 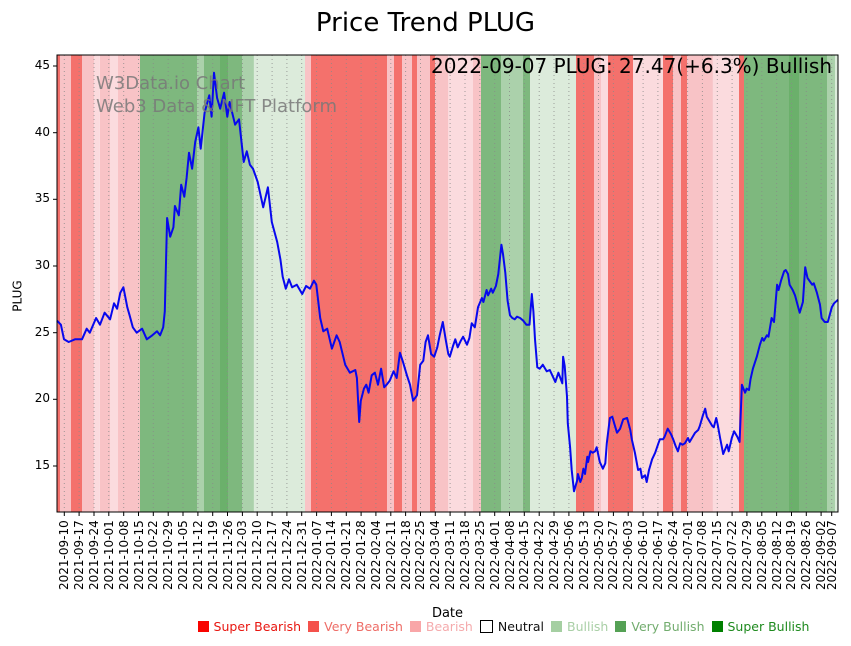 I want to click on x-axis-label: Date, so click(x=447, y=613).